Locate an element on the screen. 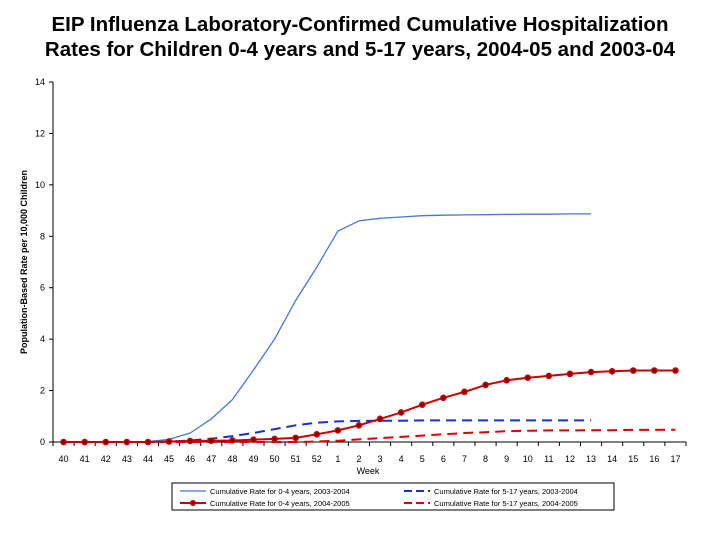 The height and width of the screenshot is (540, 720). x-tick-label: 48 is located at coordinates (232, 459).